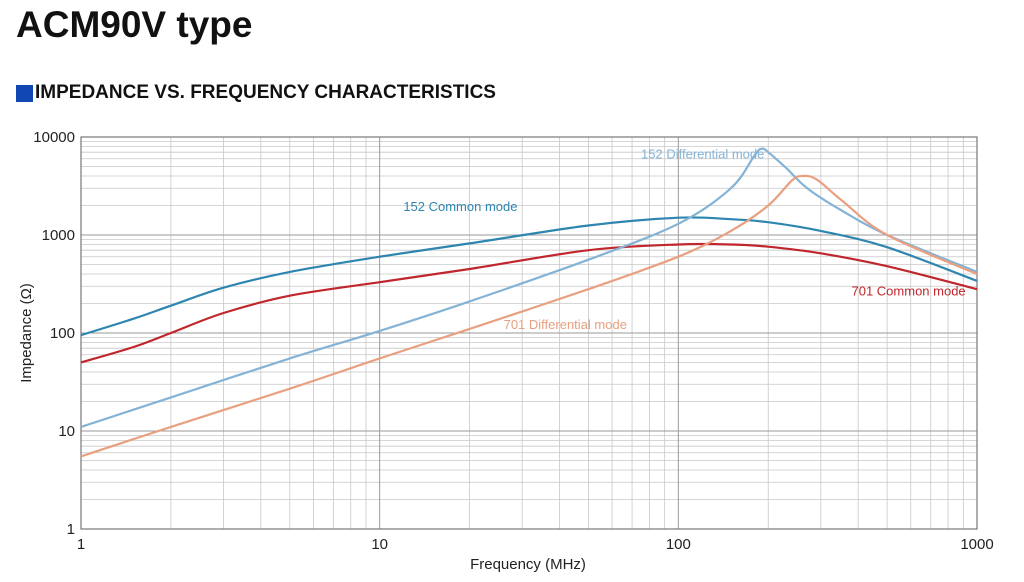 The height and width of the screenshot is (582, 1024). What do you see at coordinates (528, 564) in the screenshot?
I see `x-axis-label: Frequency (MHz)` at bounding box center [528, 564].